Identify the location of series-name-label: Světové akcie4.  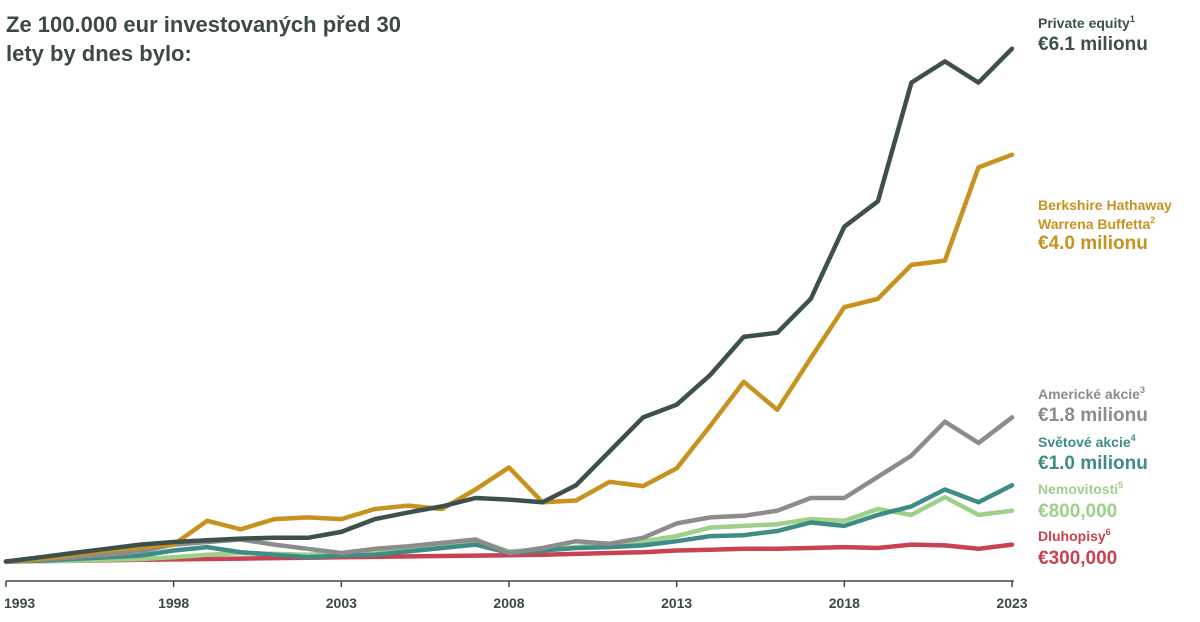
(1087, 441).